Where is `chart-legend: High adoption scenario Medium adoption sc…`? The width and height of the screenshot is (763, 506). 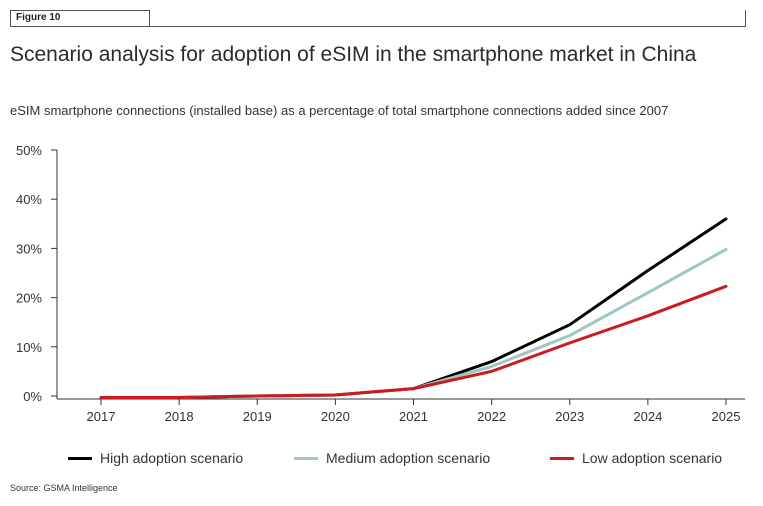 chart-legend: High adoption scenario Medium adoption sc… is located at coordinates (381, 460).